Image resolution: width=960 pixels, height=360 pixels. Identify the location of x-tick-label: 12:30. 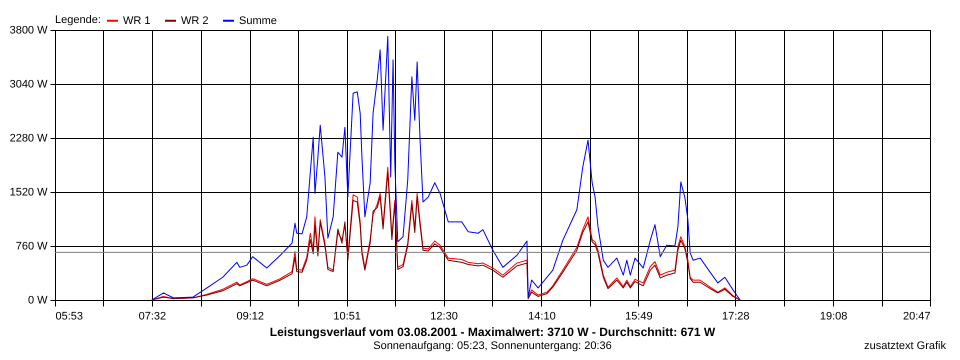
(444, 316).